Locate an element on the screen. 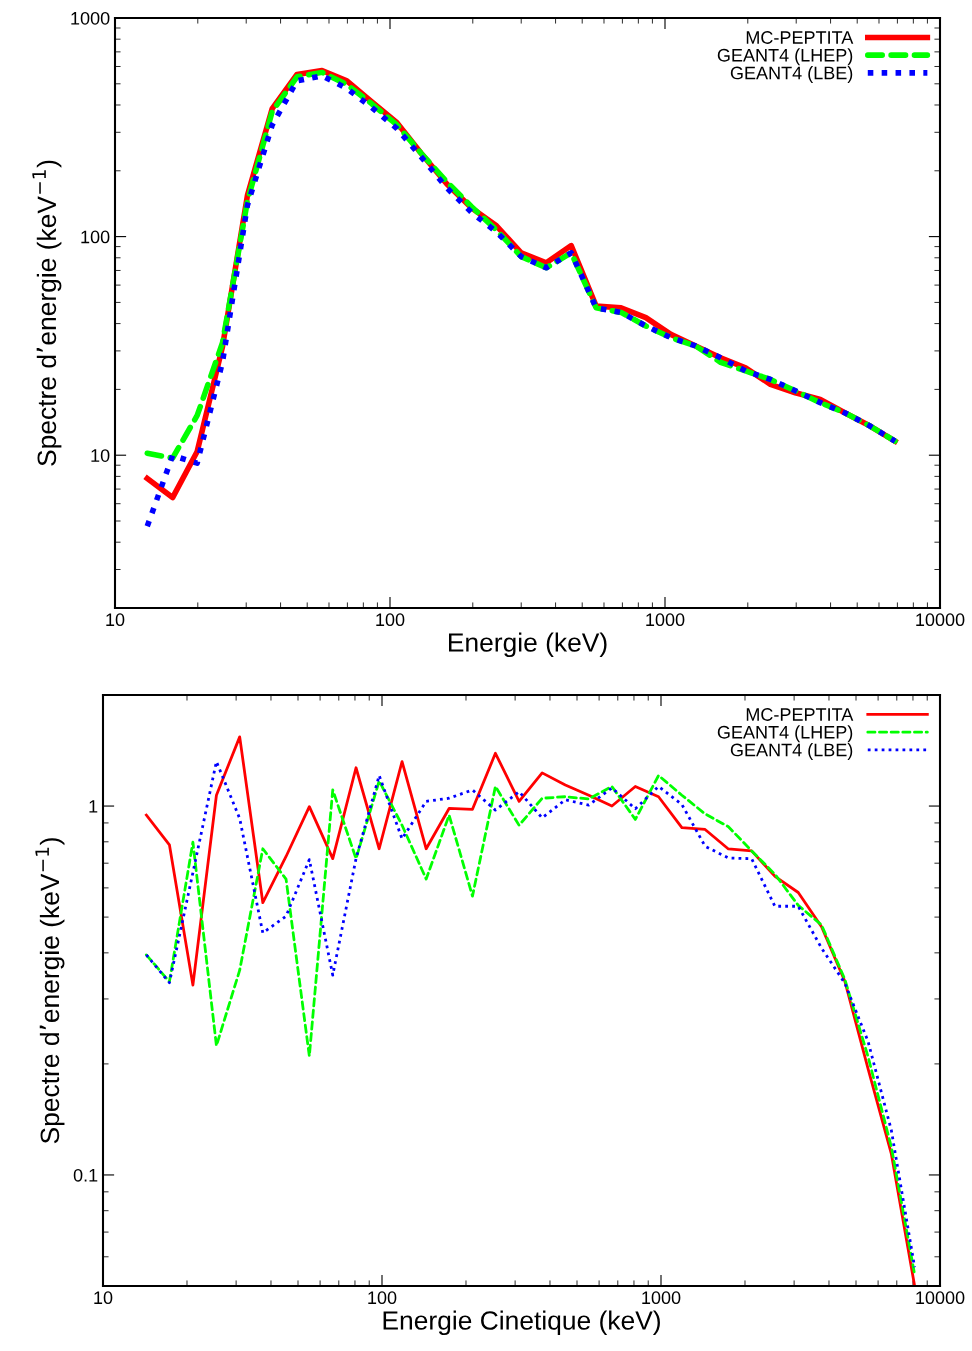 This screenshot has height=1351, width=972. y-tick-label: 1 is located at coordinates (93, 806).